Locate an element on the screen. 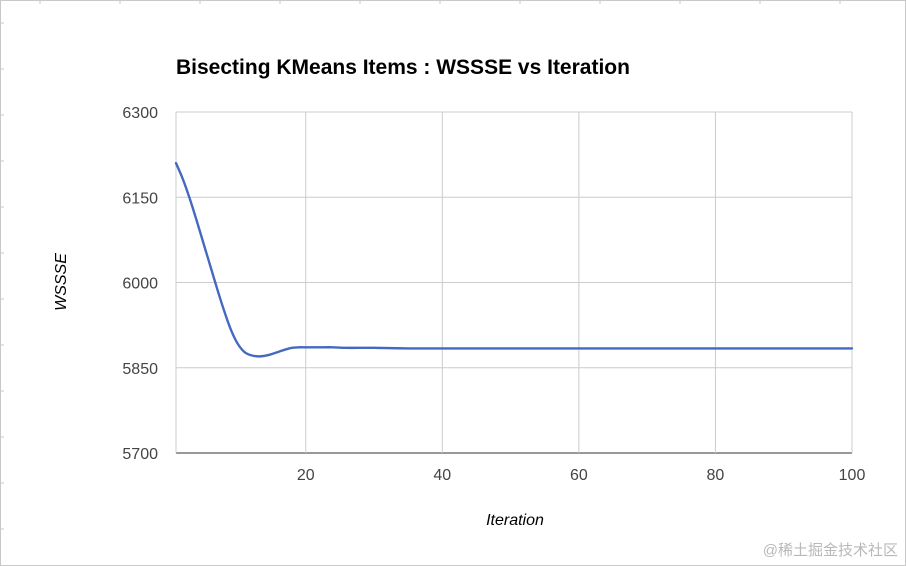 The height and width of the screenshot is (566, 906). x-tick-label: 20 is located at coordinates (306, 475).